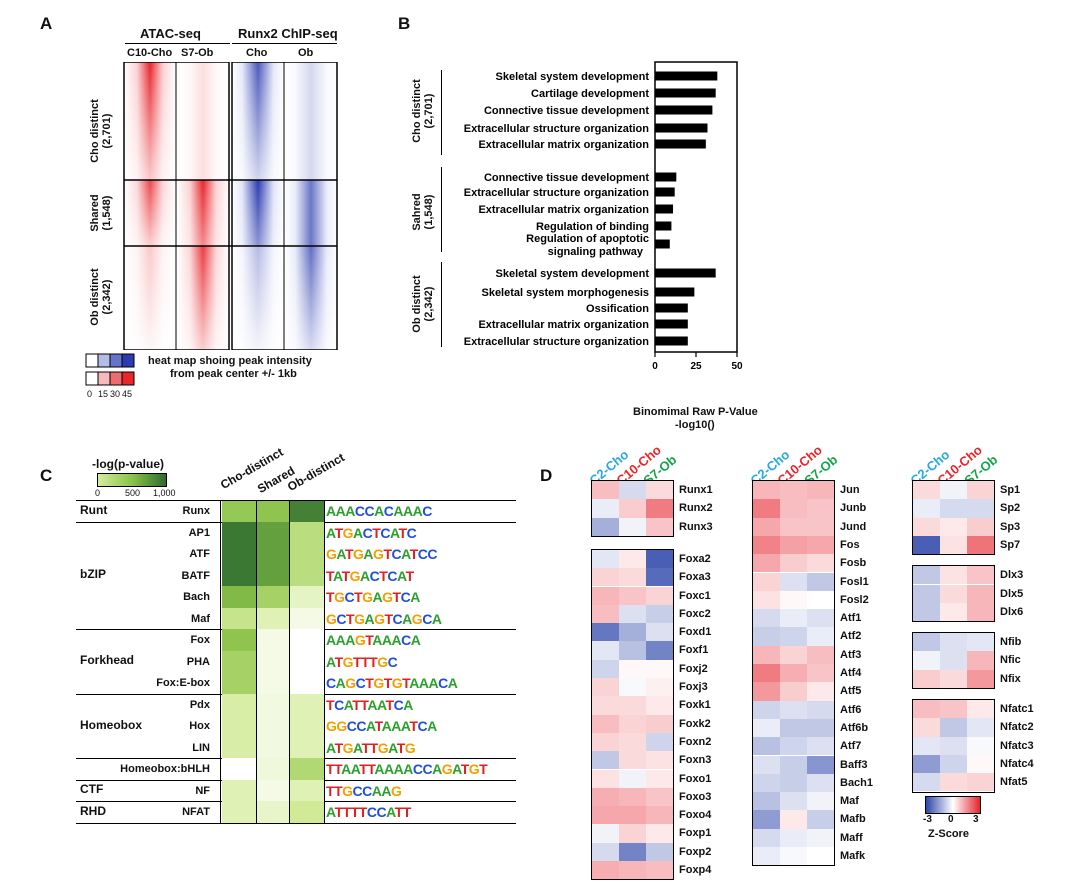 The width and height of the screenshot is (1080, 891). I want to click on x-tick-label: 0, so click(655, 366).